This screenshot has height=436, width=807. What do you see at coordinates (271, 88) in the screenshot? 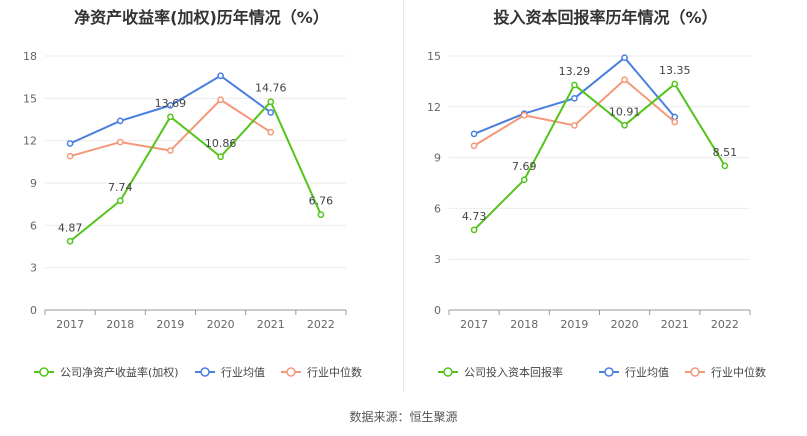
I see `data-label: 14.76` at bounding box center [271, 88].